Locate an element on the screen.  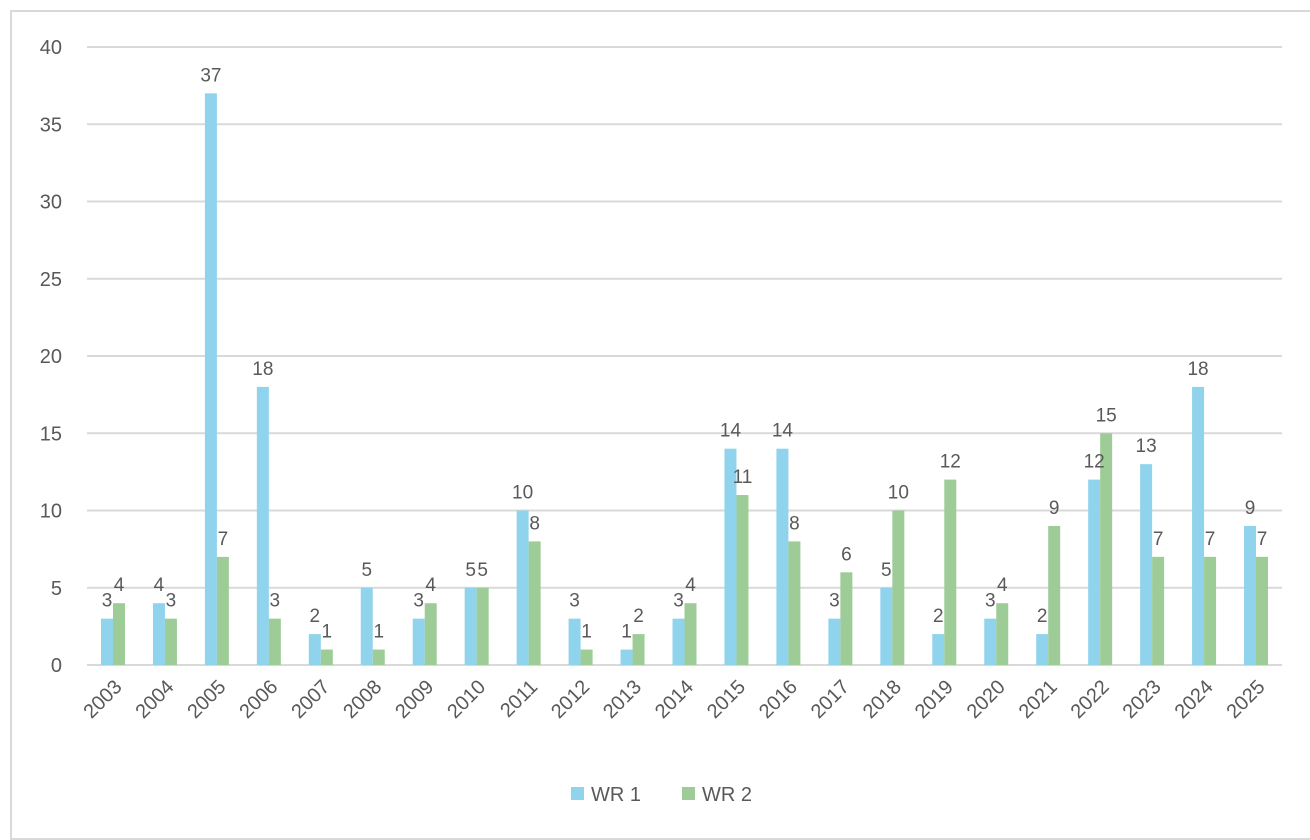
data-label-wr-2: 11 is located at coordinates (743, 477).